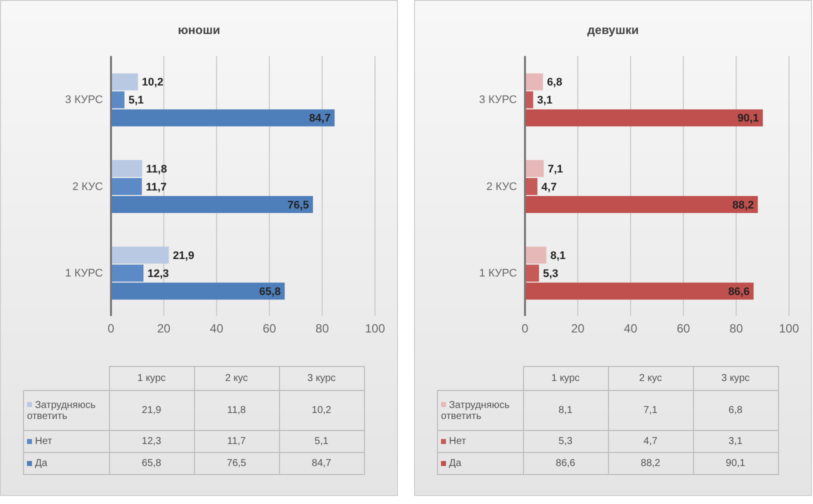 Image resolution: width=813 pixels, height=504 pixels. Describe the element at coordinates (556, 169) in the screenshot. I see `data-label: 7,1` at that location.